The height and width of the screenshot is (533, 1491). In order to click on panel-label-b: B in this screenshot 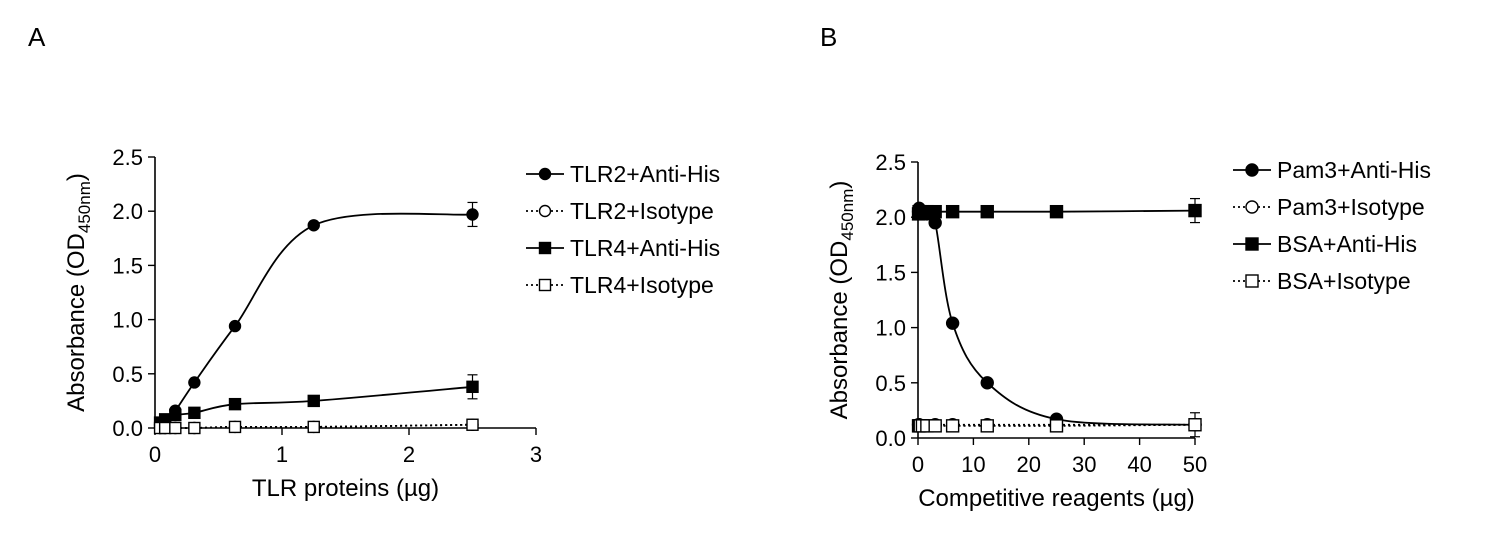, I will do `click(828, 37)`.